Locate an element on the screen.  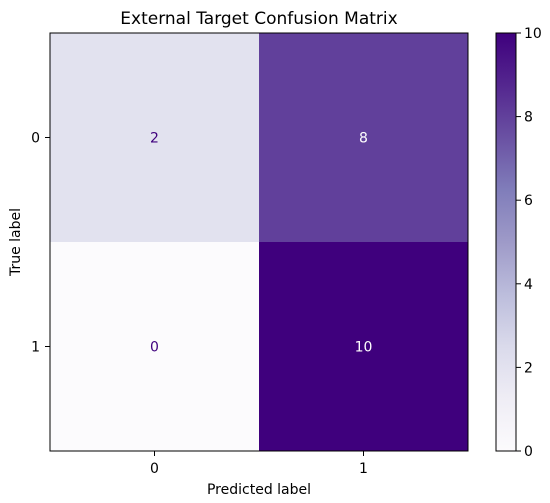
colorbar-tick-label: 2 is located at coordinates (528, 368).